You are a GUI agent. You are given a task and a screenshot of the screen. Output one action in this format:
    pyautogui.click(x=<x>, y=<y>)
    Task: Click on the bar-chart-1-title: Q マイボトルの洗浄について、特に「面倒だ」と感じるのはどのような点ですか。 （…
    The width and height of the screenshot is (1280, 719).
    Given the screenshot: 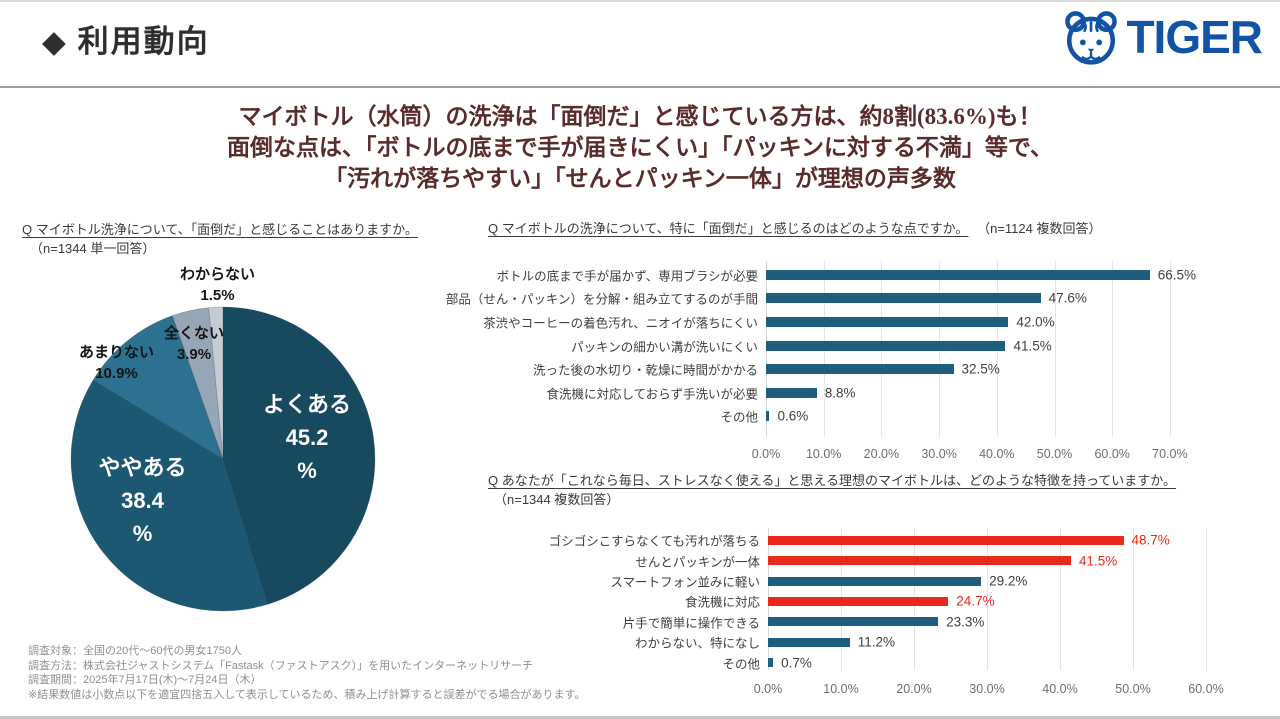 What is the action you would take?
    pyautogui.click(x=794, y=227)
    